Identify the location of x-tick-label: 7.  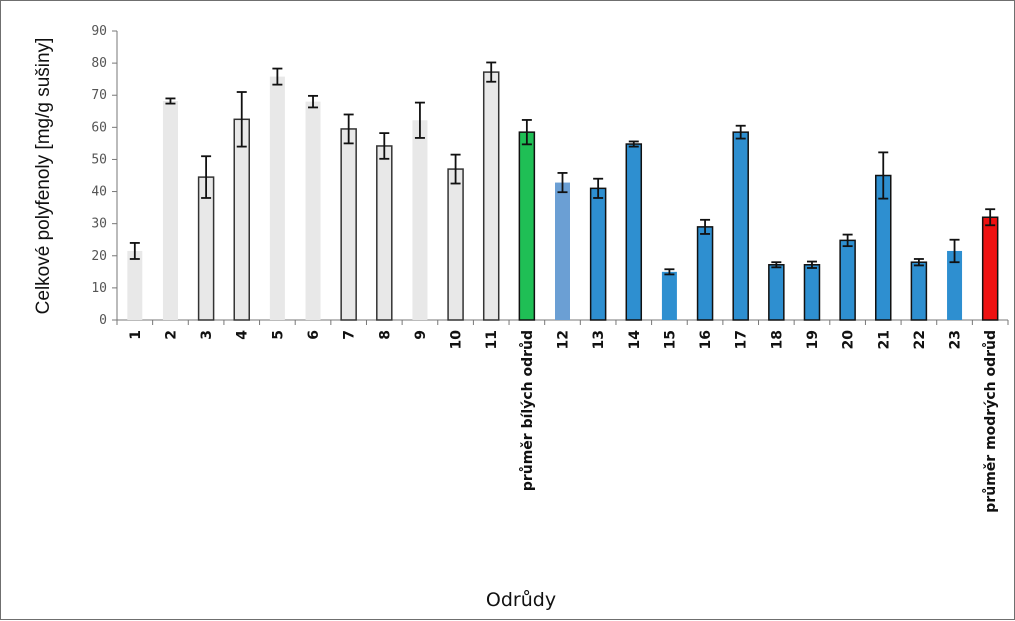
(350, 335).